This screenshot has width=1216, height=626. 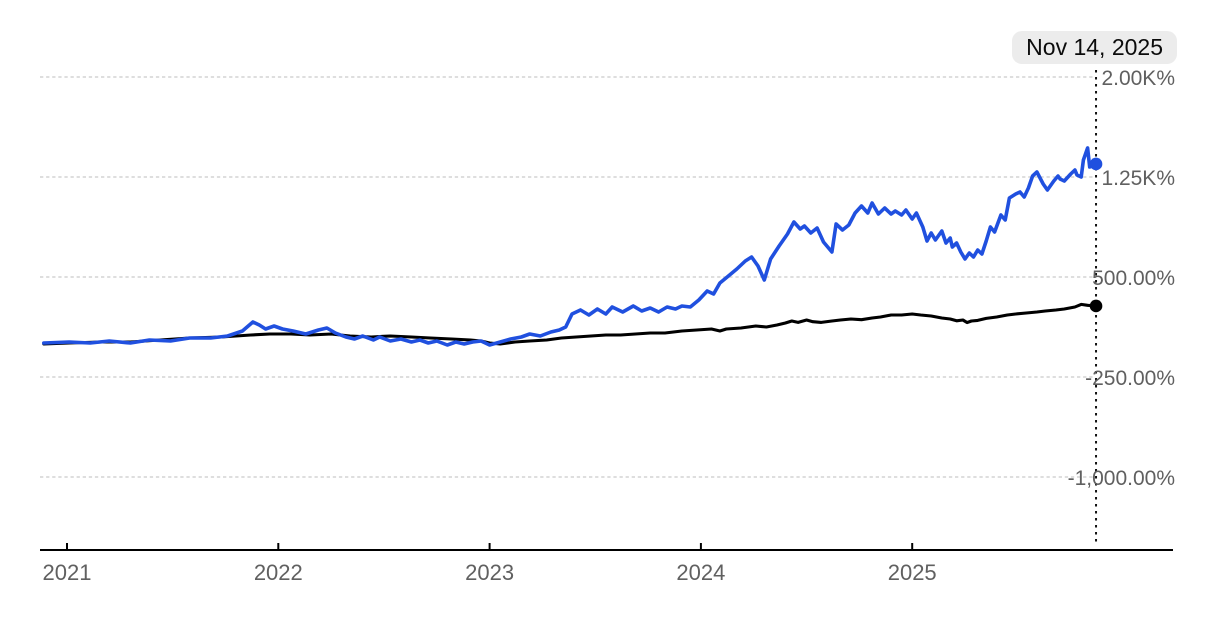 I want to click on y-axis-label: 2.00K%, so click(x=1138, y=78).